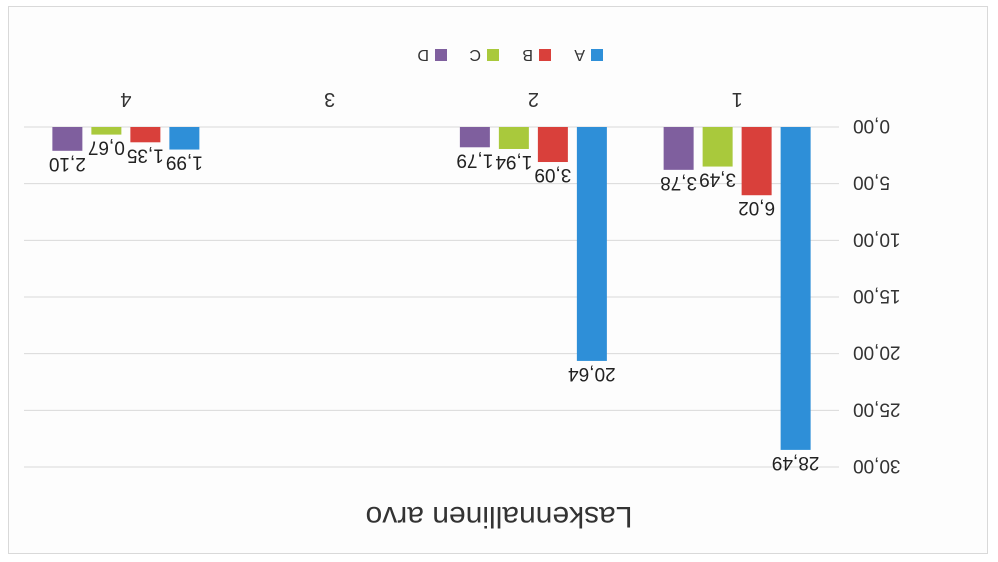 The image size is (998, 562). Describe the element at coordinates (579, 54) in the screenshot. I see `legend-label: A` at that location.